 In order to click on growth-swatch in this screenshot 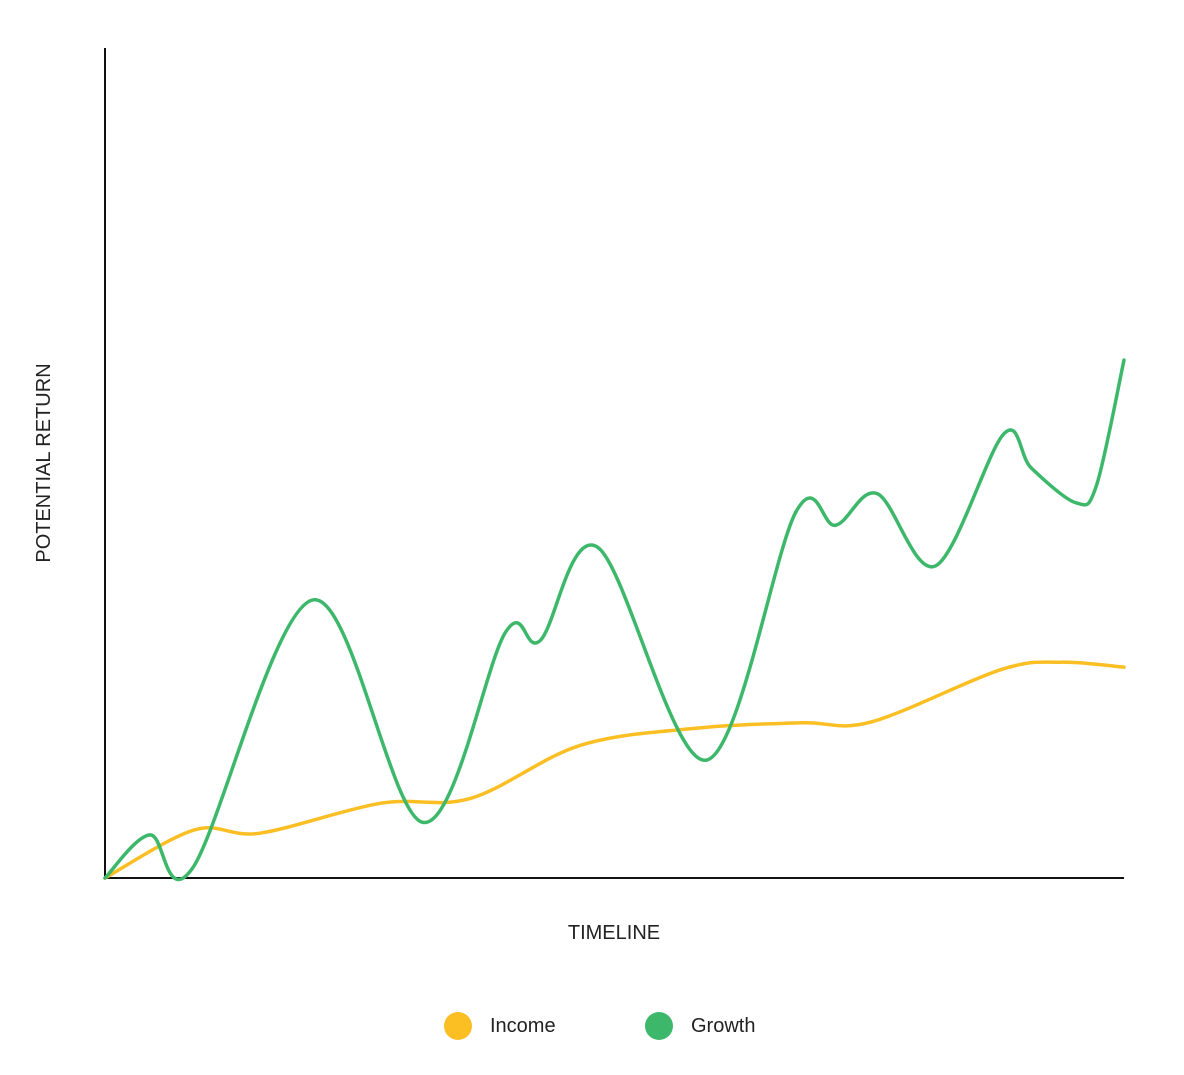, I will do `click(659, 1026)`.